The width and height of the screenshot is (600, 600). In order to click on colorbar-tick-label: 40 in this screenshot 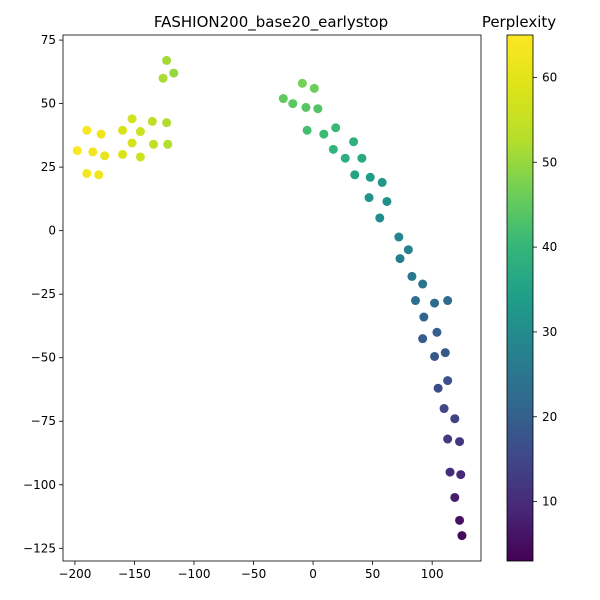, I will do `click(549, 247)`.